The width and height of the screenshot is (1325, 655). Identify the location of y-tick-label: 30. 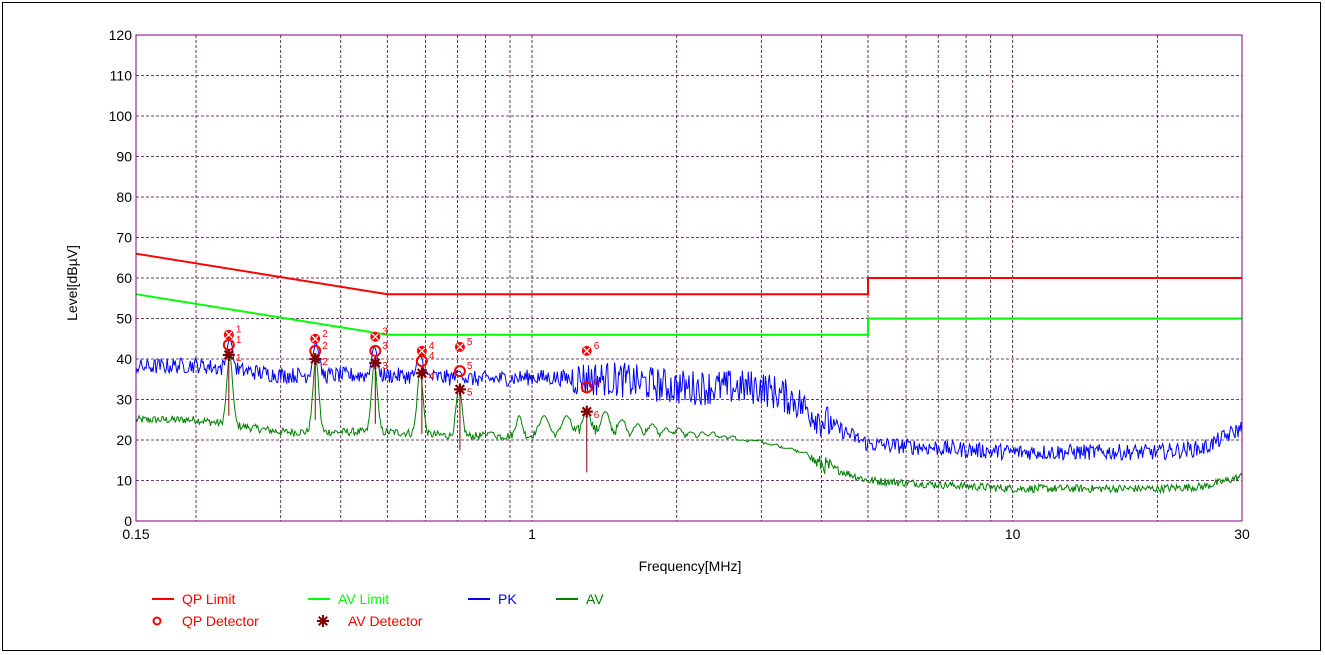
(124, 400).